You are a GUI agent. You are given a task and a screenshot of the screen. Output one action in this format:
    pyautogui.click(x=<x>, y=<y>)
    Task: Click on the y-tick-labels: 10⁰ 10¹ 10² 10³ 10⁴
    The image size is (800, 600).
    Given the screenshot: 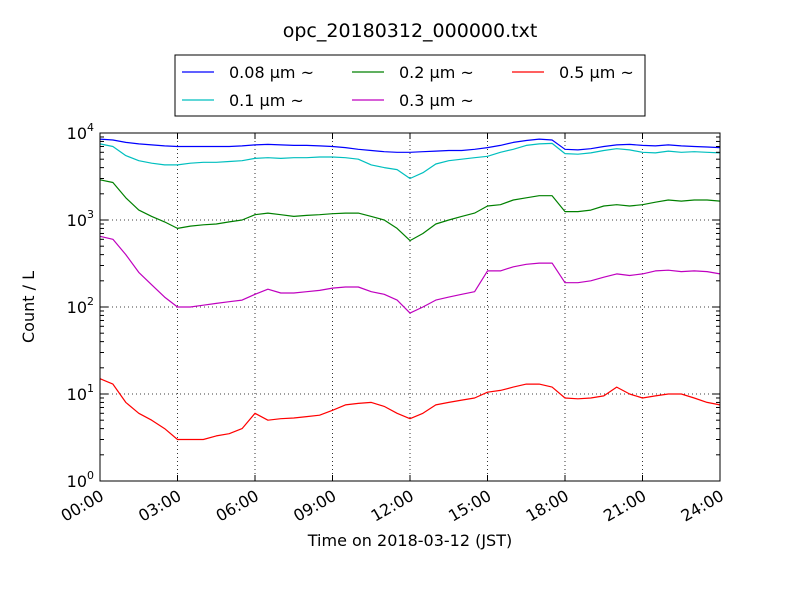 What is the action you would take?
    pyautogui.click(x=80, y=306)
    